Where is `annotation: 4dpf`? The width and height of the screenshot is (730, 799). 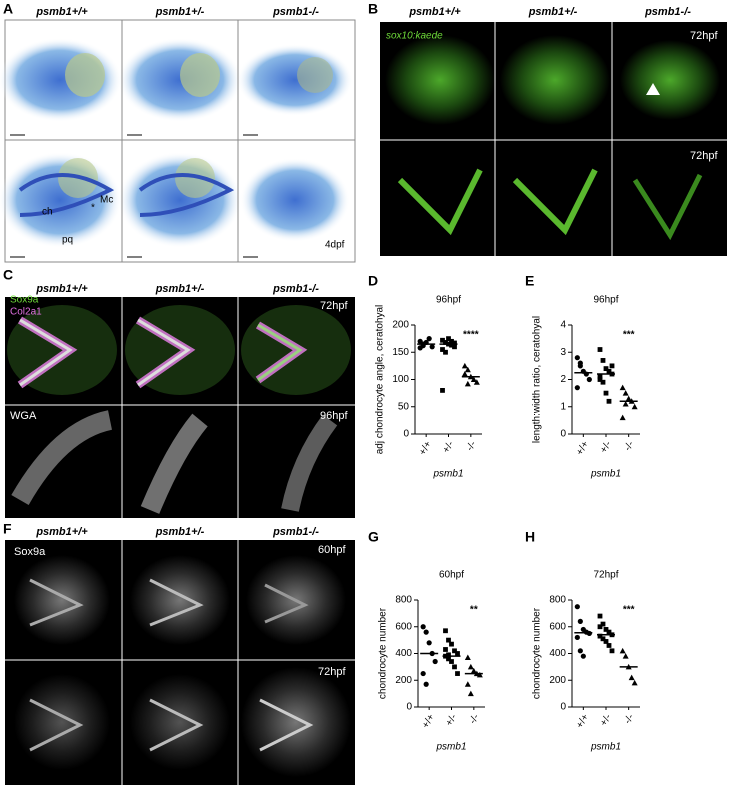 annotation: 4dpf is located at coordinates (335, 245).